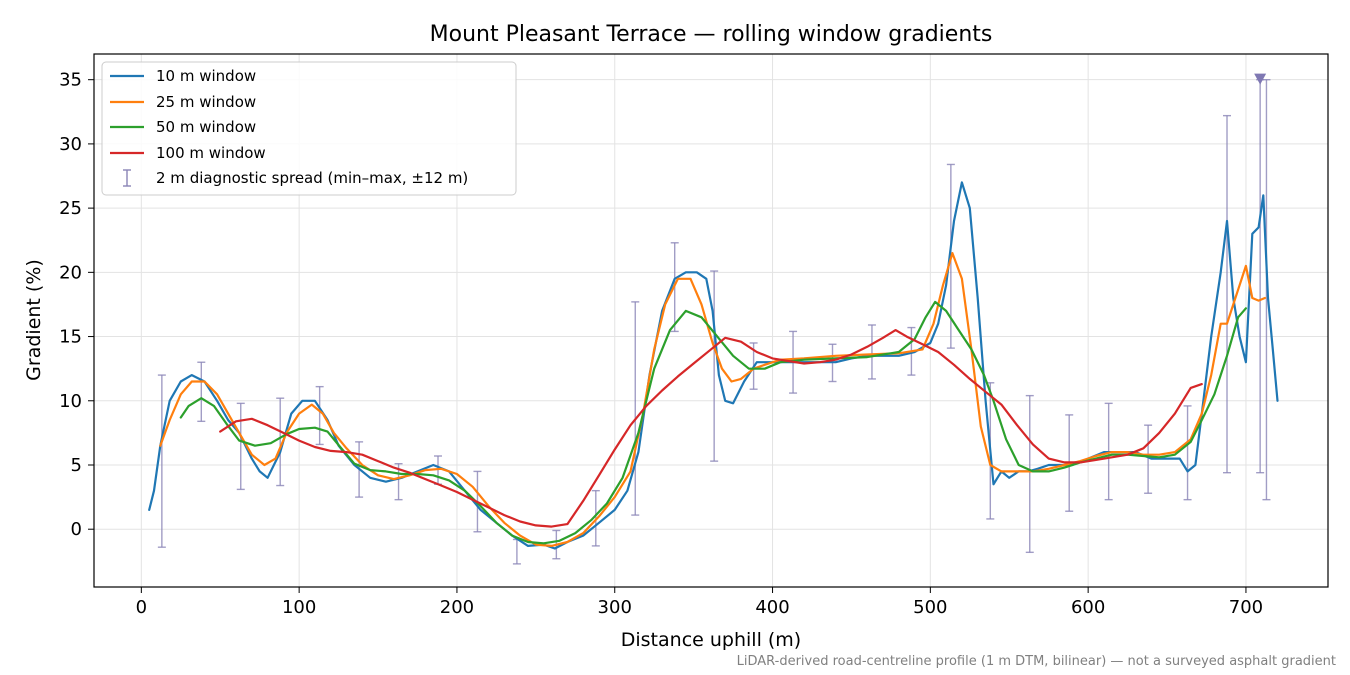 The width and height of the screenshot is (1350, 675). Describe the element at coordinates (206, 102) in the screenshot. I see `legend-label: 25 m window` at that location.